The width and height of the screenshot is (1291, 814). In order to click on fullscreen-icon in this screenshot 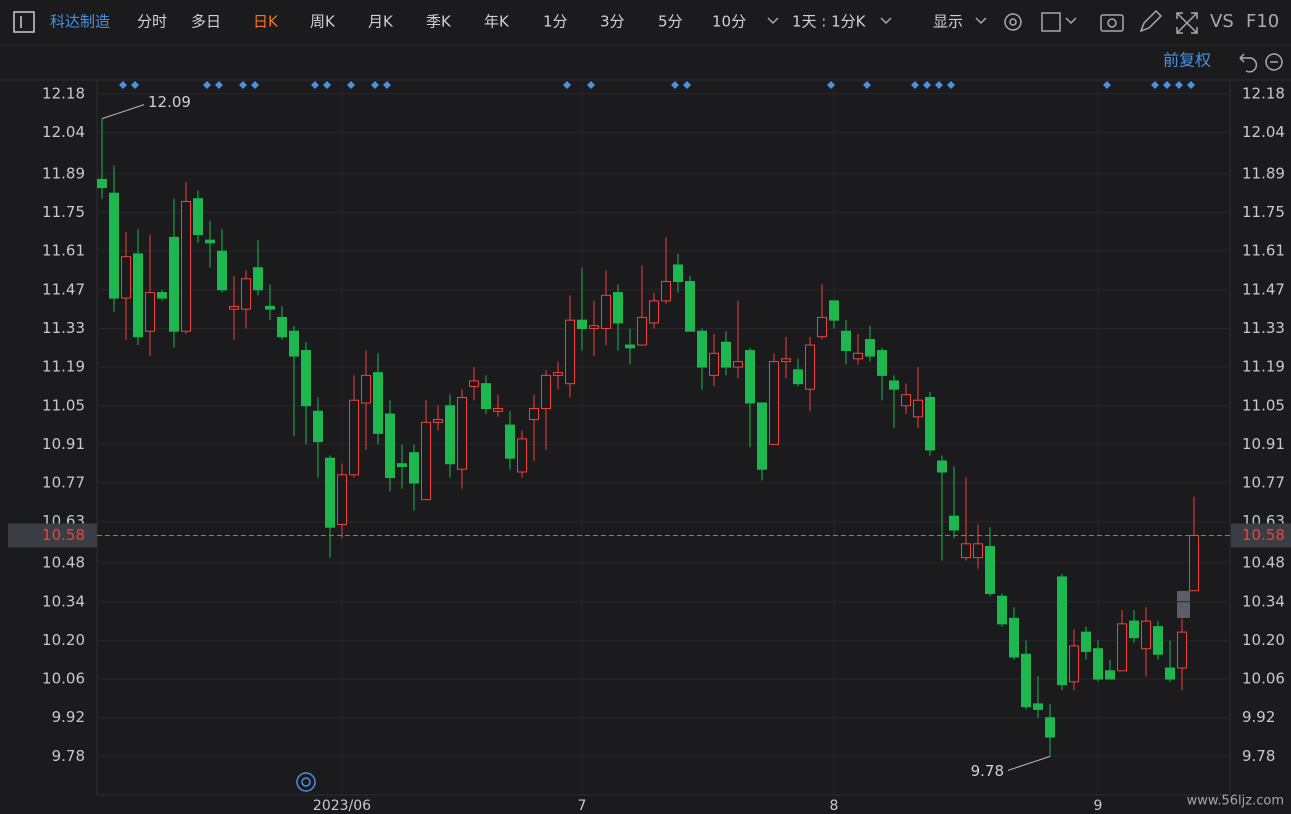, I will do `click(1187, 23)`.